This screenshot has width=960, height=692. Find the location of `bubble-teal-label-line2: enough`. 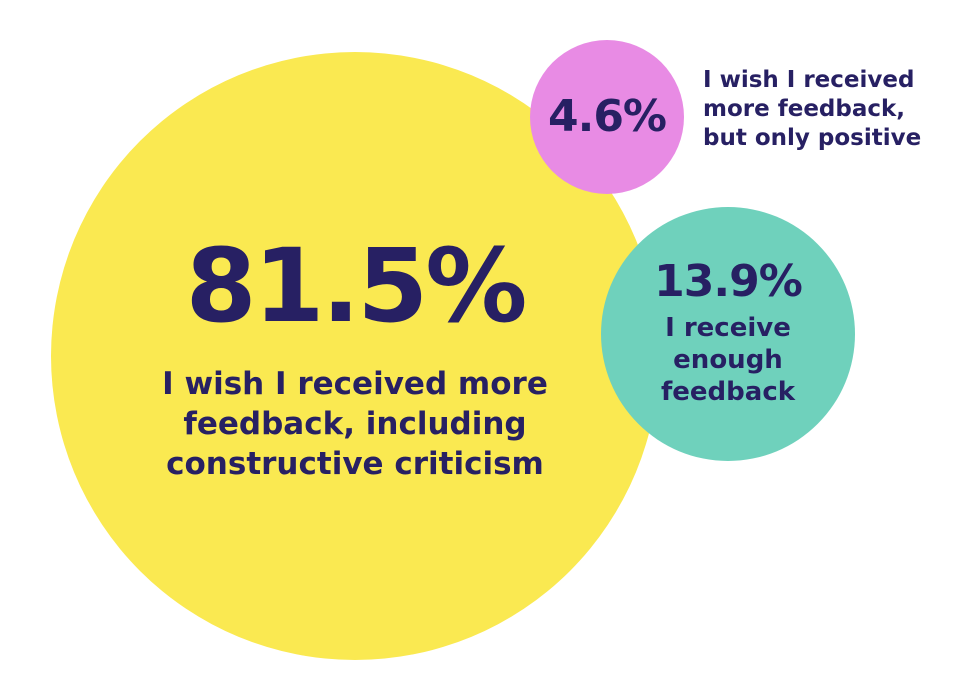

bubble-teal-label-line2: enough is located at coordinates (728, 360).